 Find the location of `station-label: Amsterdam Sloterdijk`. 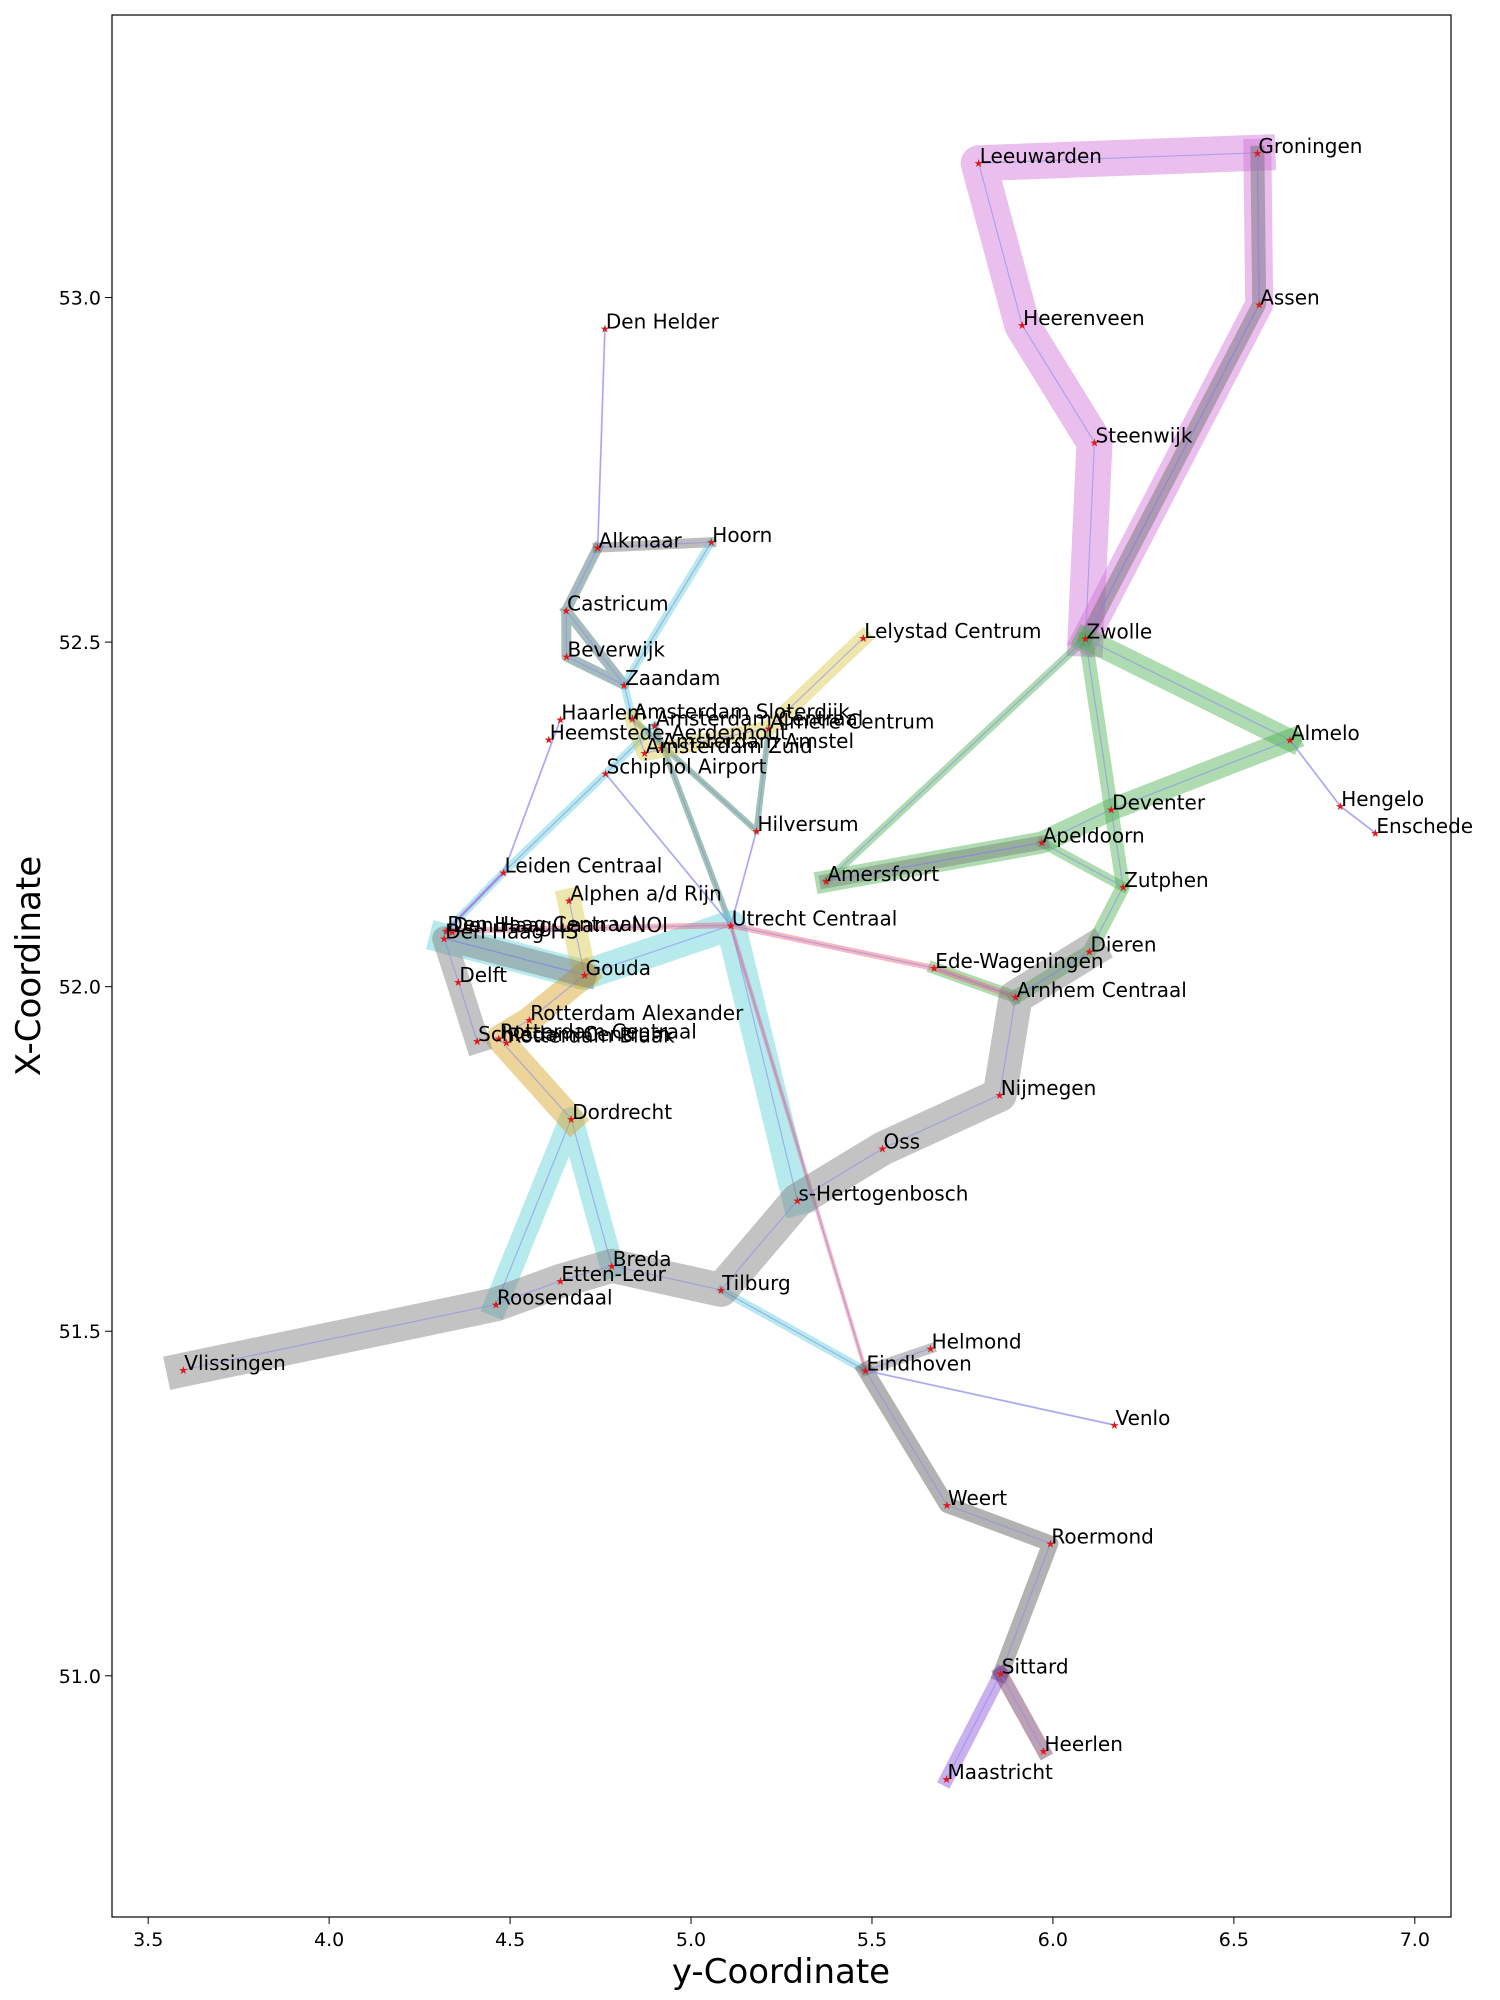

station-label: Amsterdam Sloterdijk is located at coordinates (741, 712).